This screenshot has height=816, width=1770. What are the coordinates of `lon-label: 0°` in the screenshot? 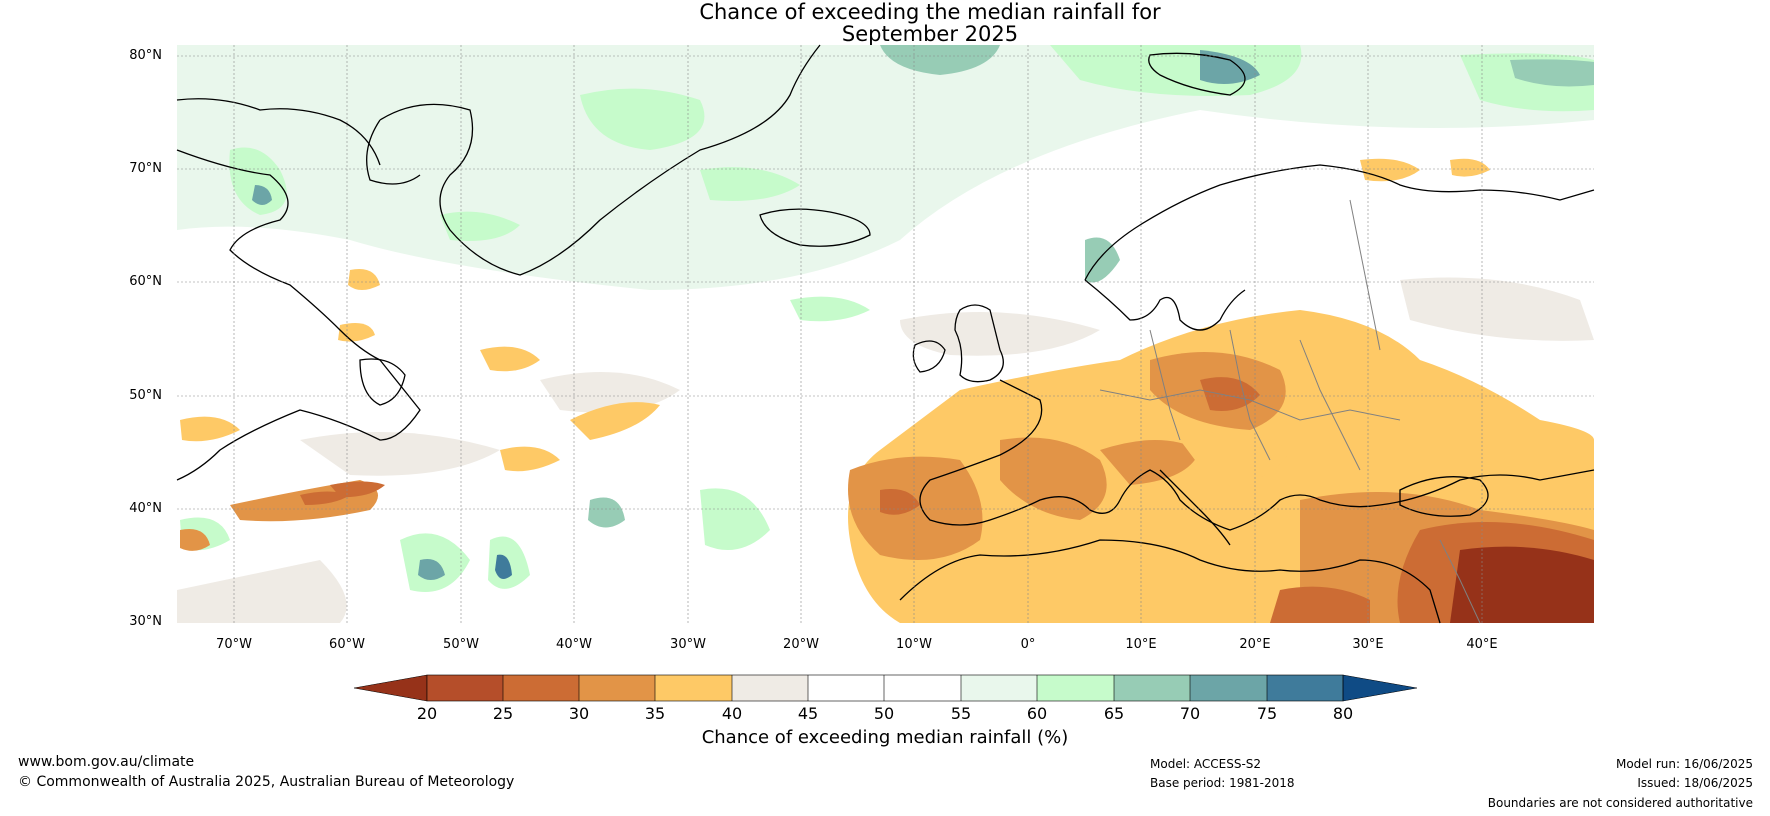 It's located at (1028, 644).